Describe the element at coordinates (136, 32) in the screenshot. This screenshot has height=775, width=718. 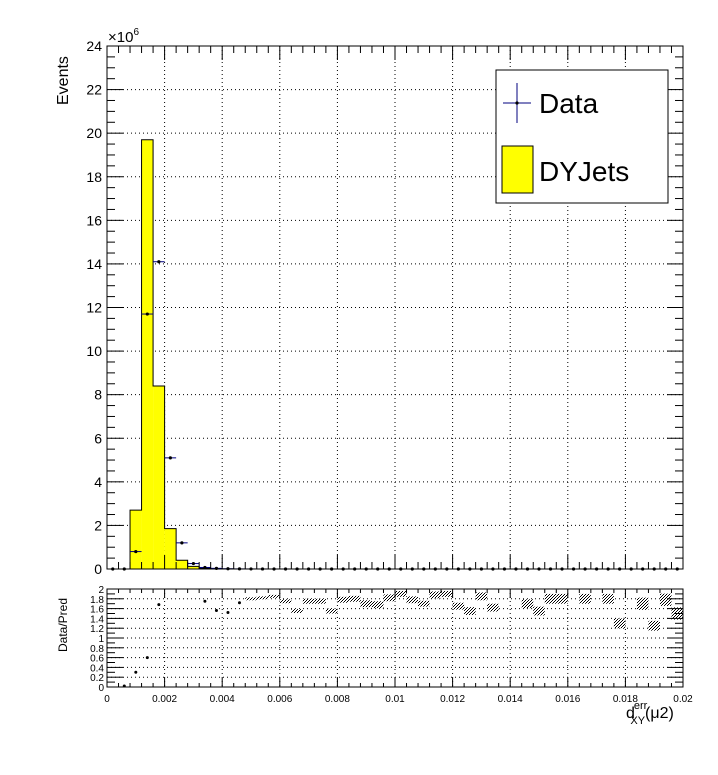
I see `y-multiplier-exponent: 6` at that location.